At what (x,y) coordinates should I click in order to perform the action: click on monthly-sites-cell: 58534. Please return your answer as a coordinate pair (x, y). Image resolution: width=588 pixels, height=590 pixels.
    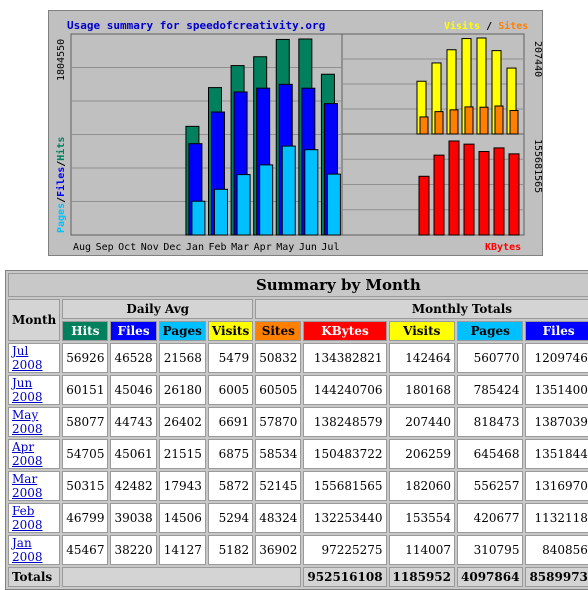
    Looking at the image, I should click on (278, 454).